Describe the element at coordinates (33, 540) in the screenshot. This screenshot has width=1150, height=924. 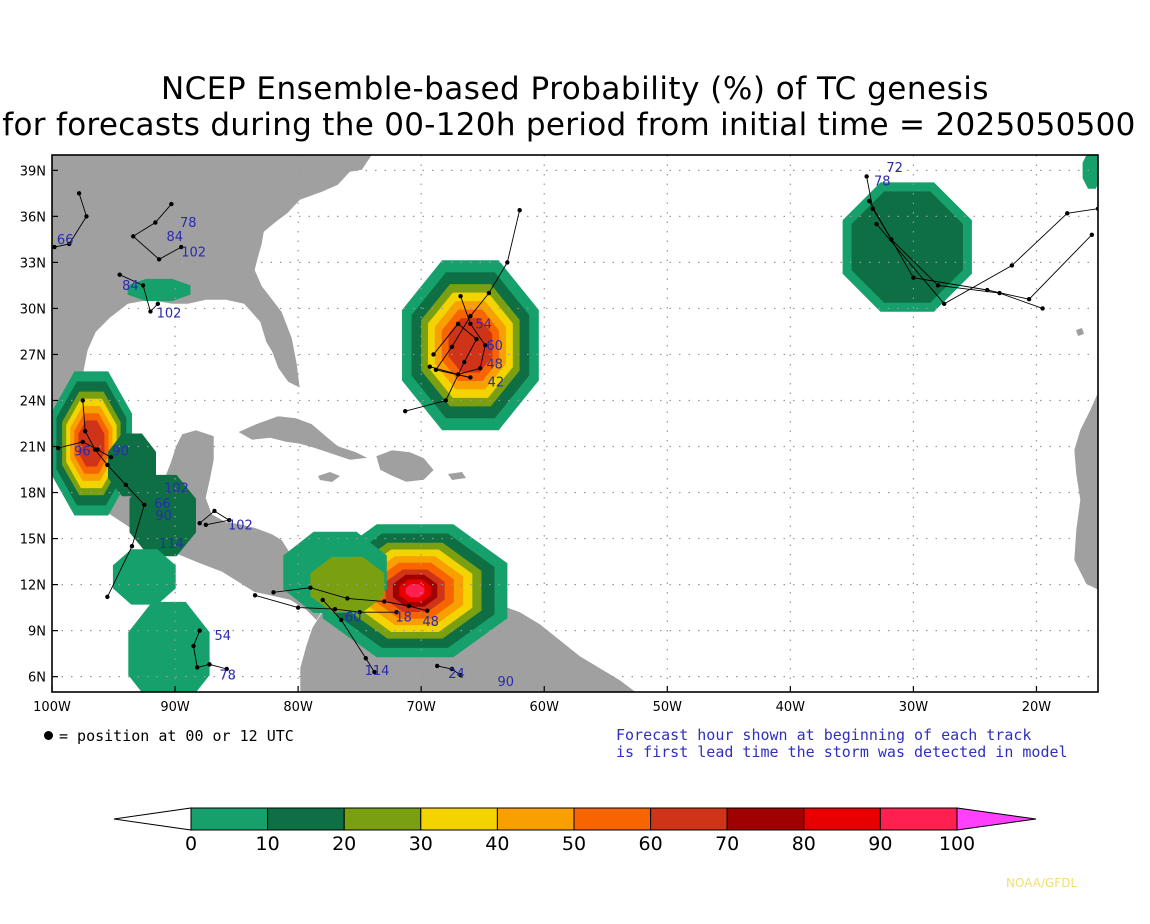
I see `lat-tick-label: 15N` at that location.